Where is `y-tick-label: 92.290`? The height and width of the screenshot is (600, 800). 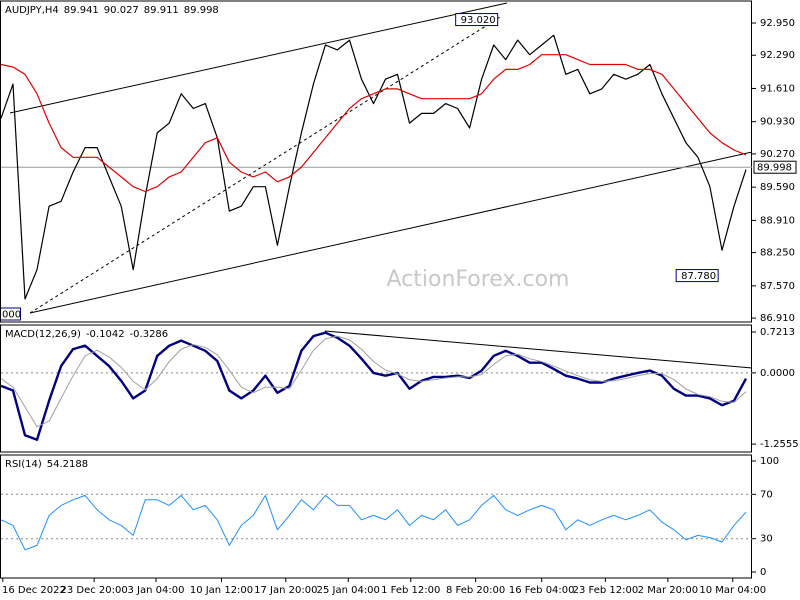 y-tick-label: 92.290 is located at coordinates (777, 55).